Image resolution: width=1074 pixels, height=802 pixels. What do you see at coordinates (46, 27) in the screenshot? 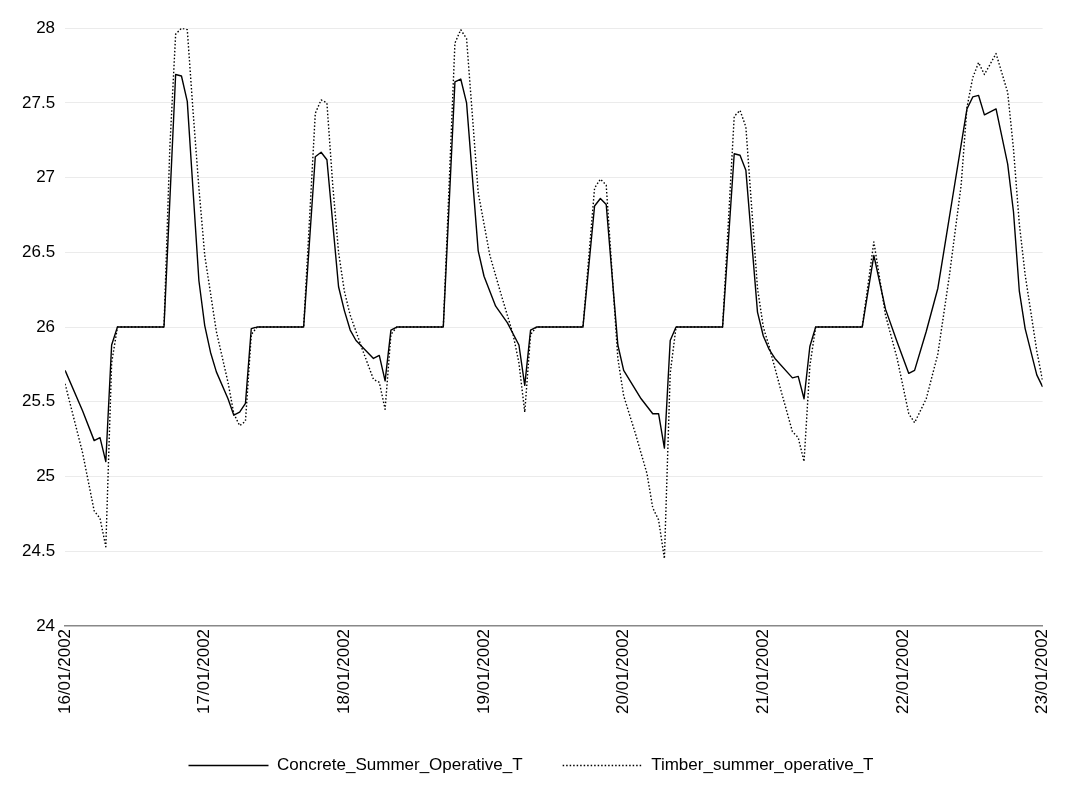
I see `y-tick-label: 28` at bounding box center [46, 27].